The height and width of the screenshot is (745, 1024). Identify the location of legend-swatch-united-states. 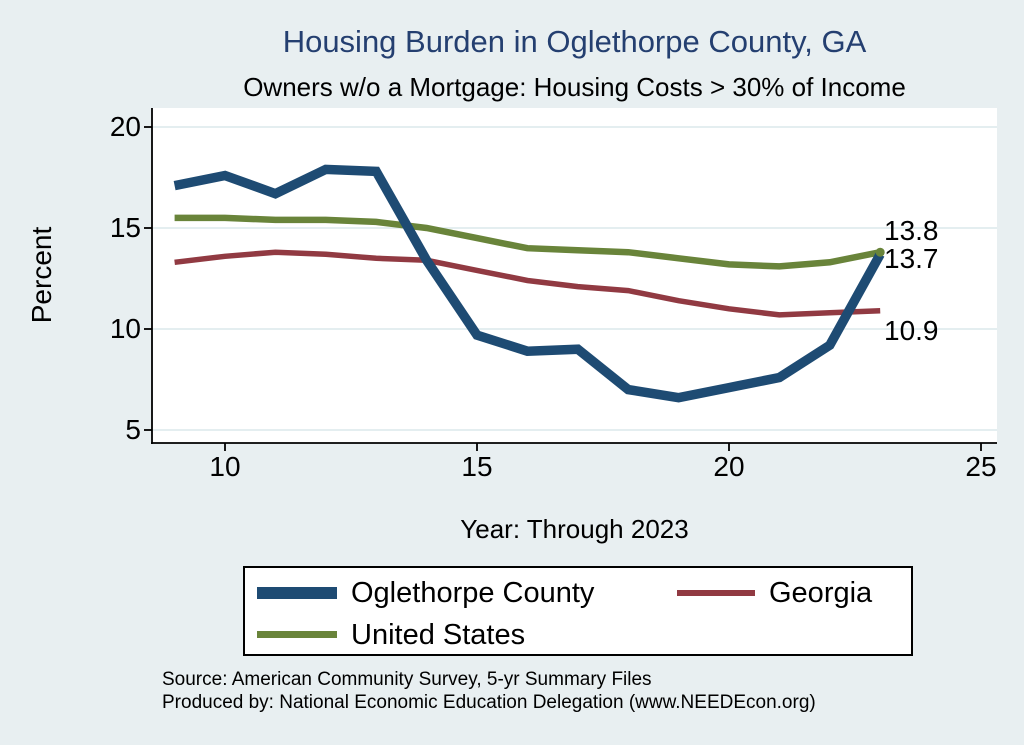
(297, 634).